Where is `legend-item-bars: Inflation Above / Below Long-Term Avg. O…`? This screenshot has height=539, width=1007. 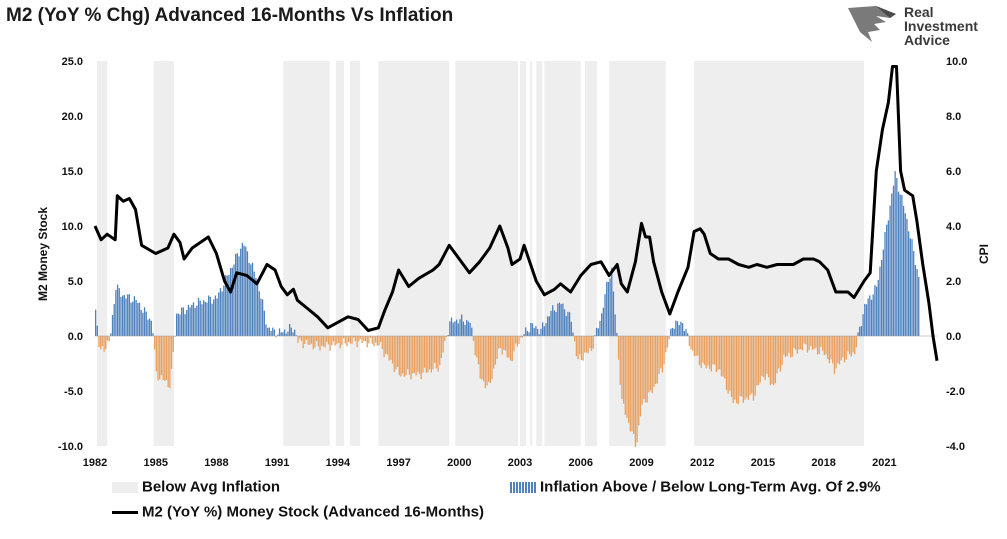
legend-item-bars: Inflation Above / Below Long-Term Avg. O… is located at coordinates (695, 487).